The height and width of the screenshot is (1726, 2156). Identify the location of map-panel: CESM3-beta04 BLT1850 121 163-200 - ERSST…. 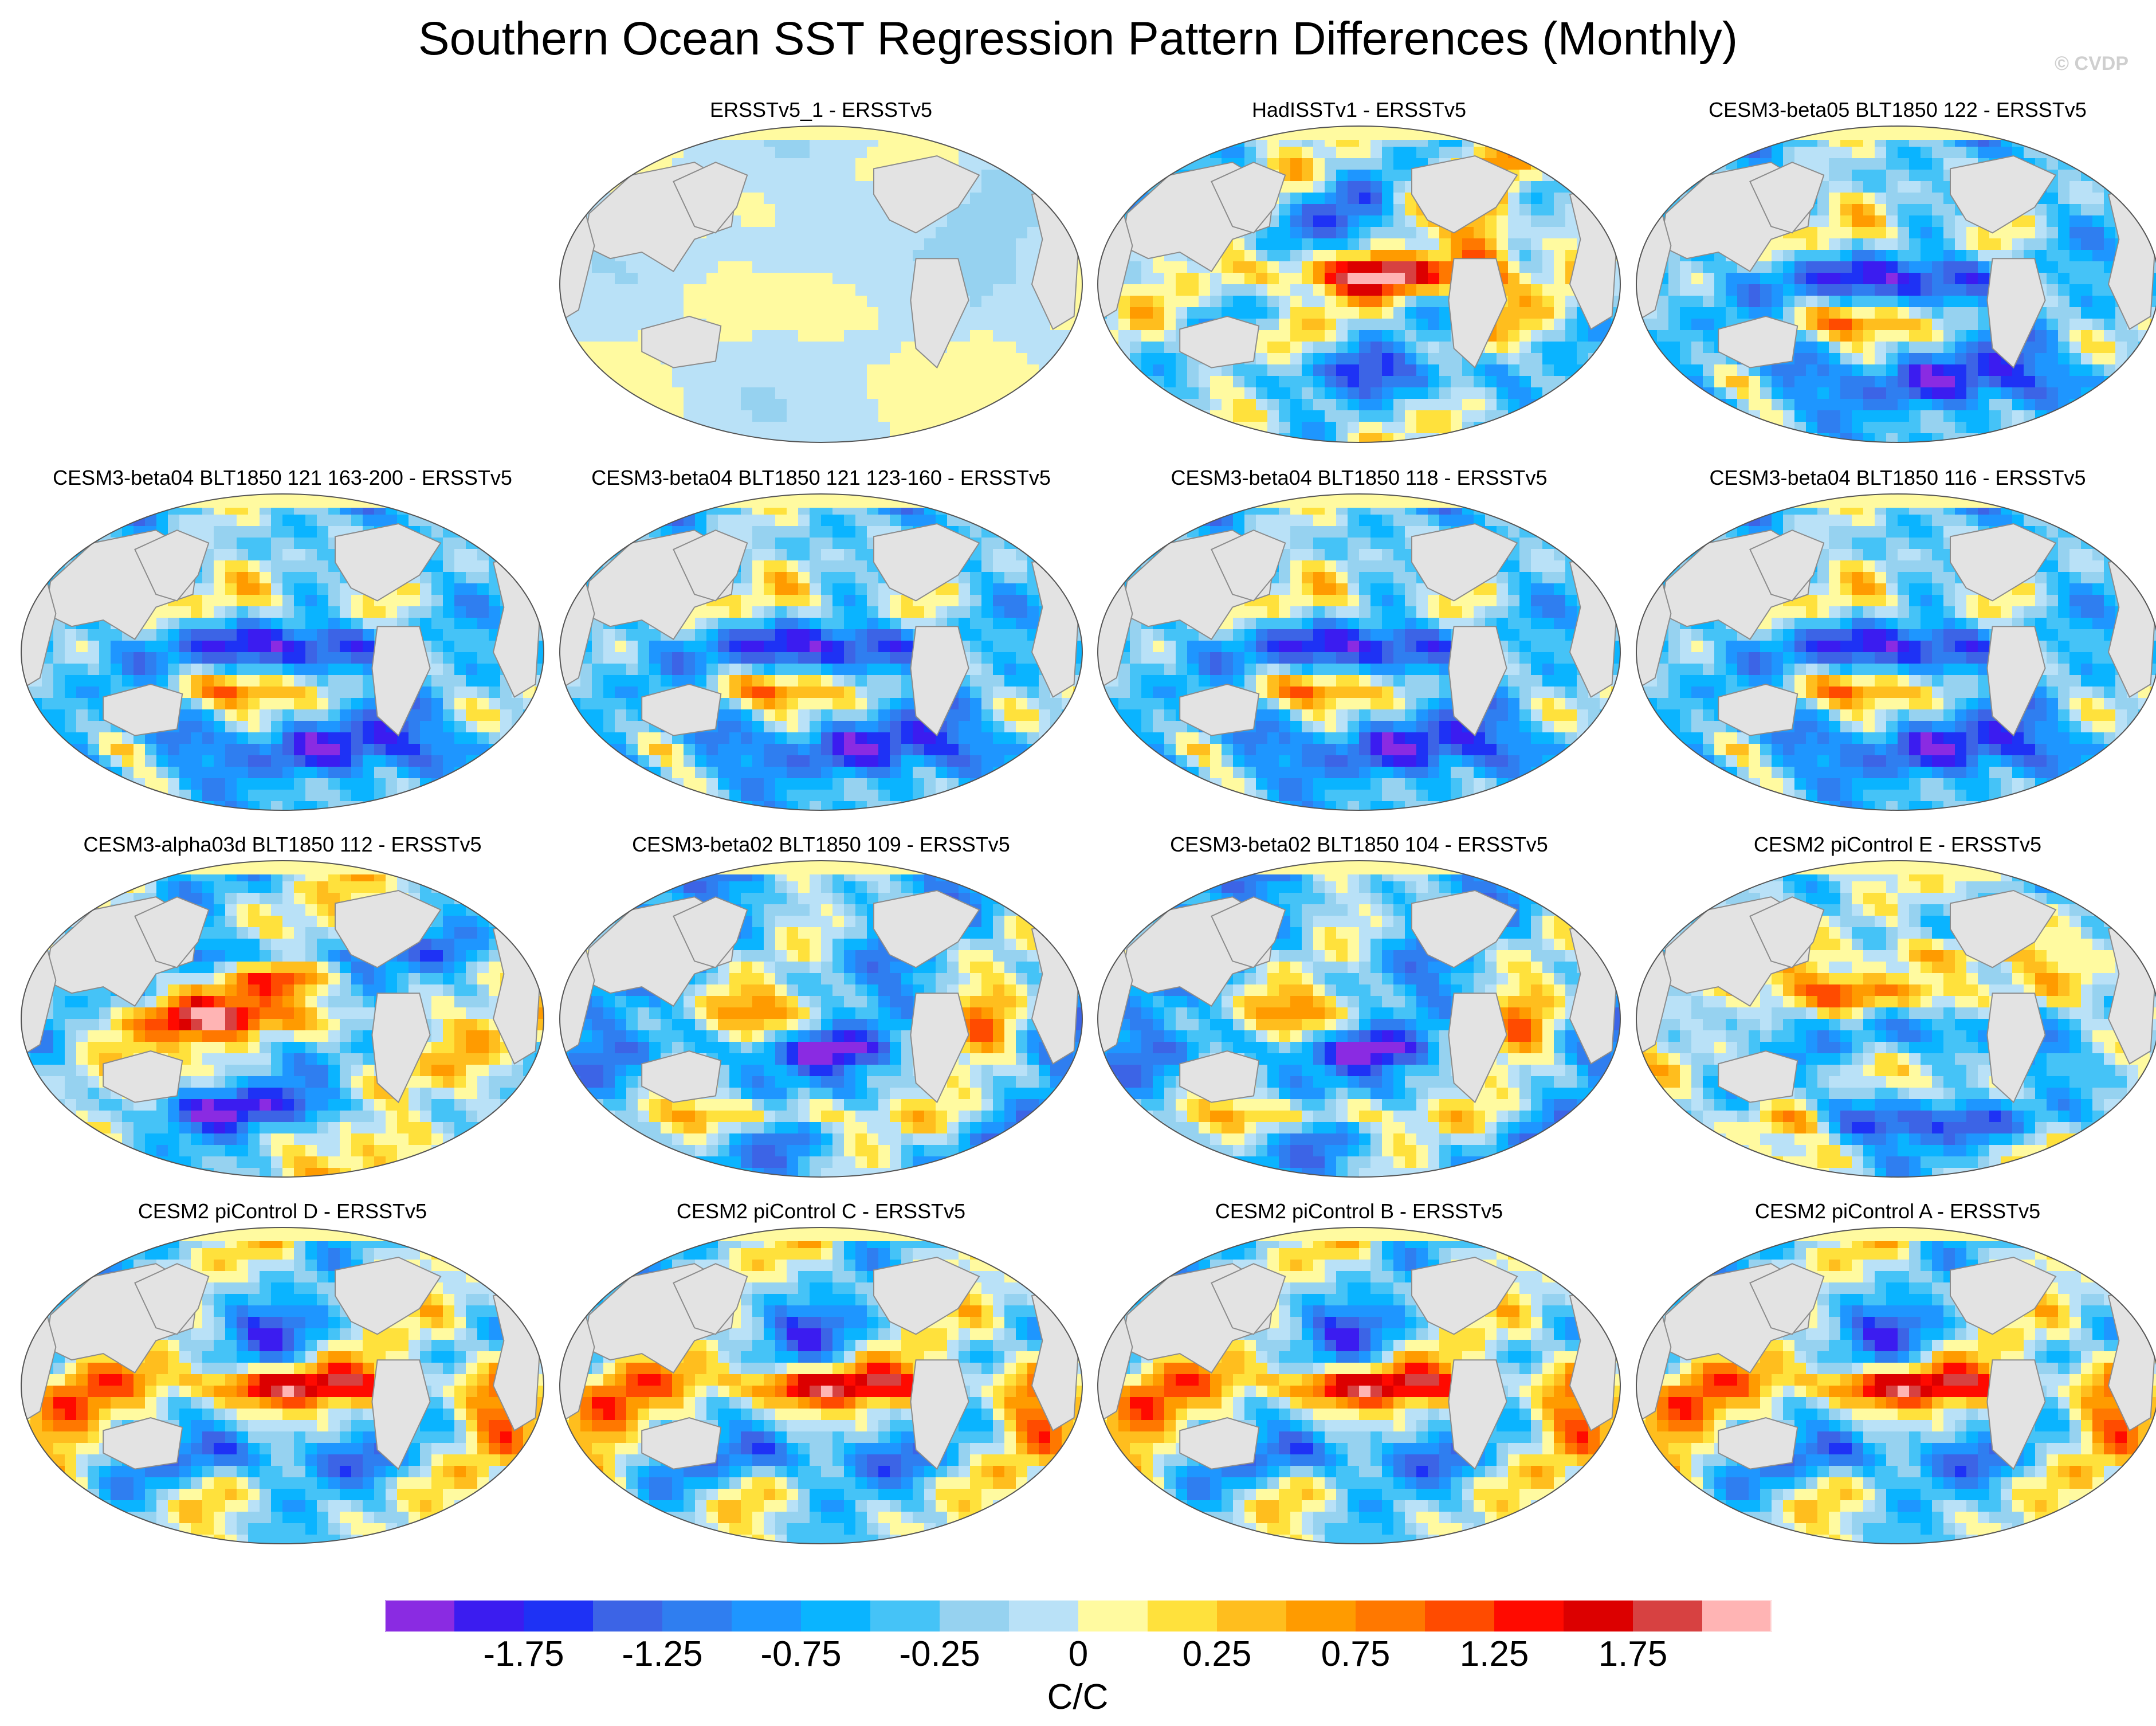
(282, 645).